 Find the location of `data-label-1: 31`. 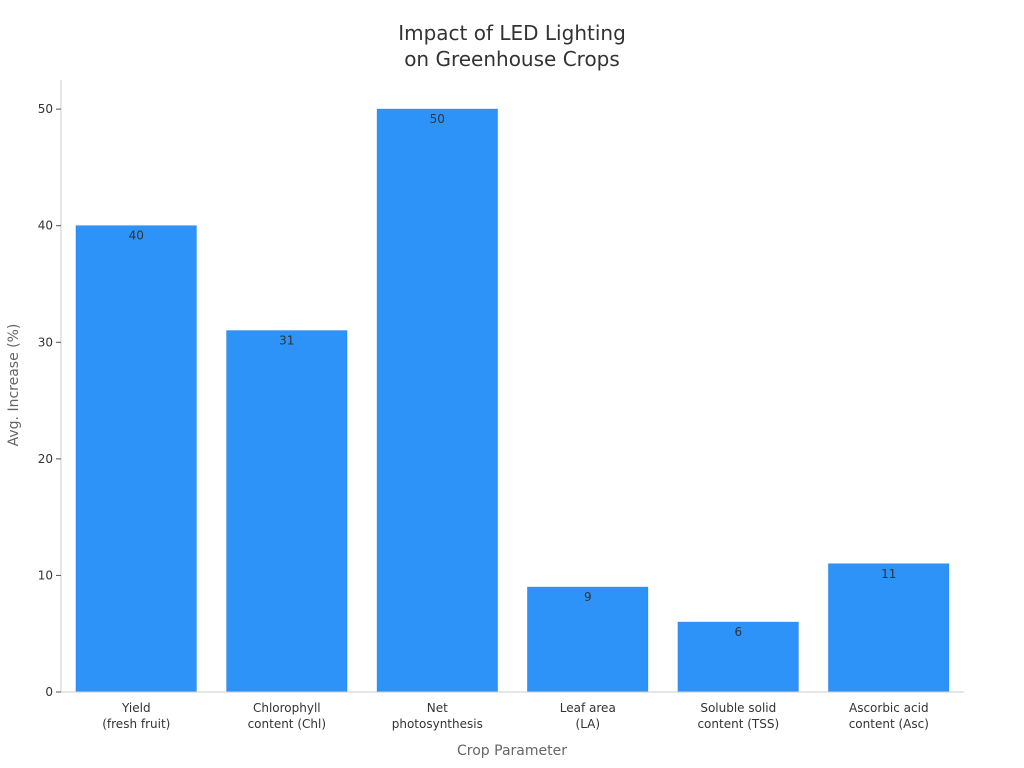

data-label-1: 31 is located at coordinates (286, 341).